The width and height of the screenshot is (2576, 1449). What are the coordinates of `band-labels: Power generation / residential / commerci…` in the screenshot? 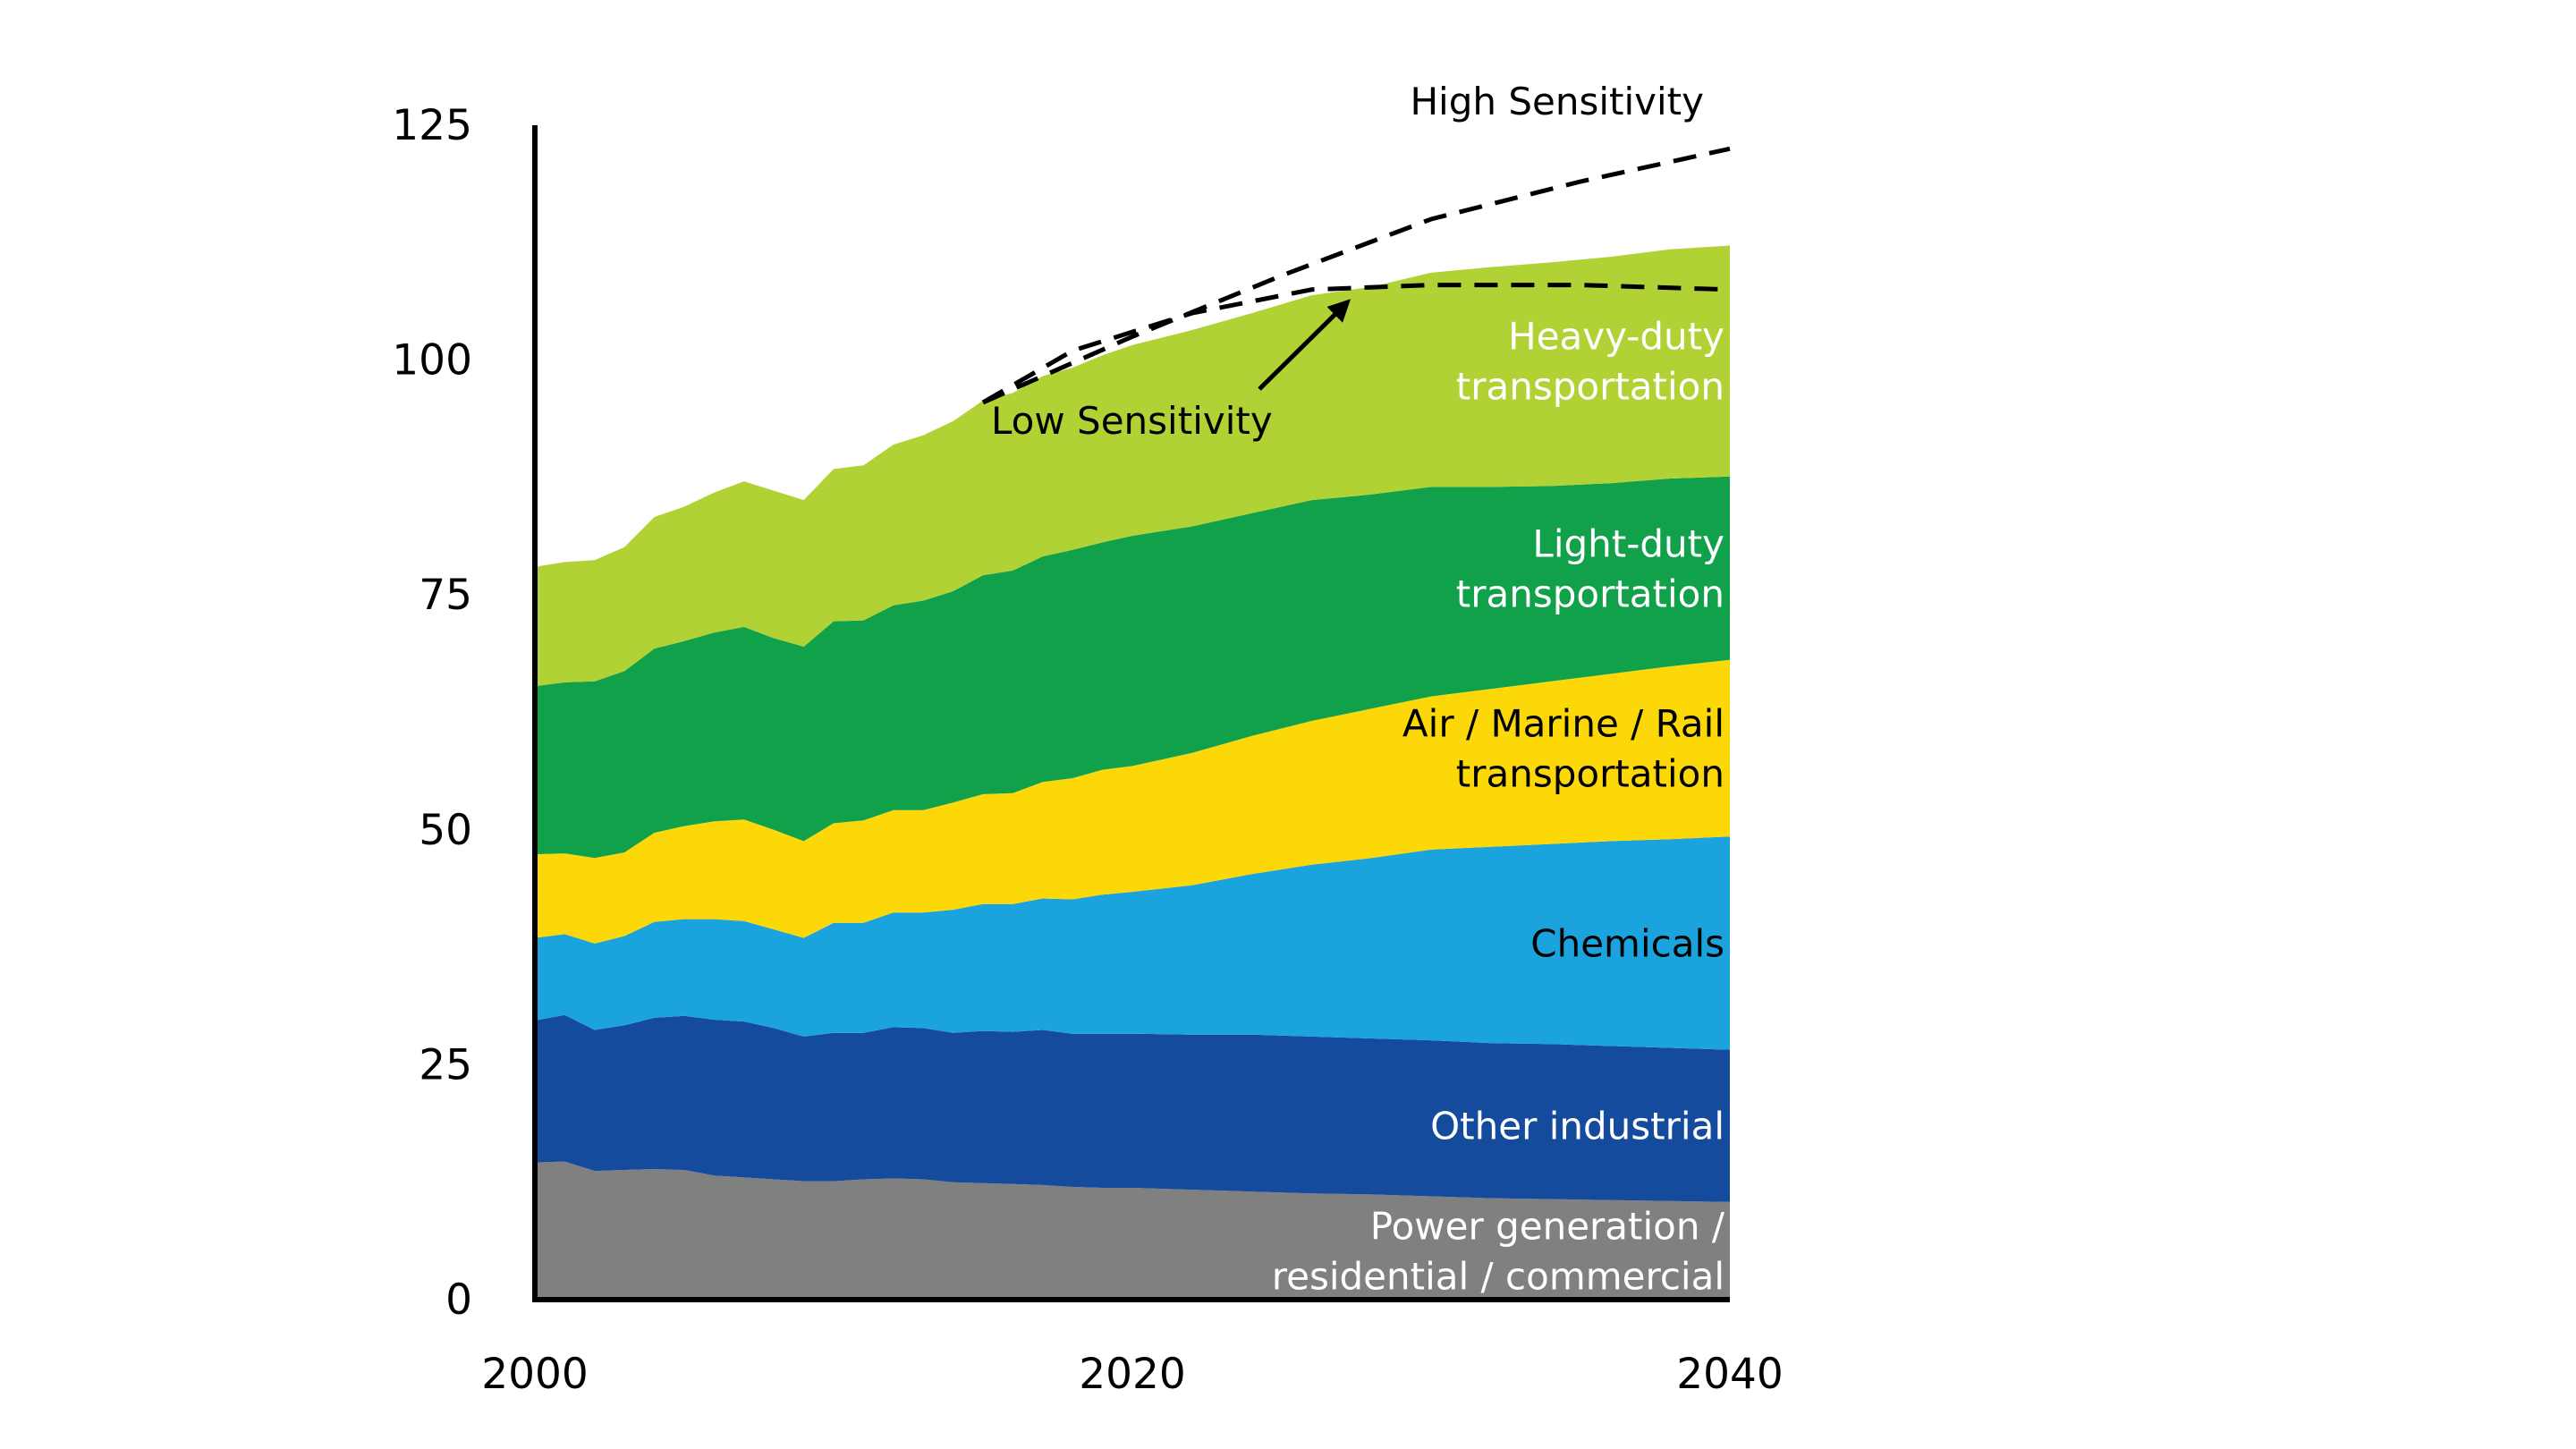 It's located at (1498, 807).